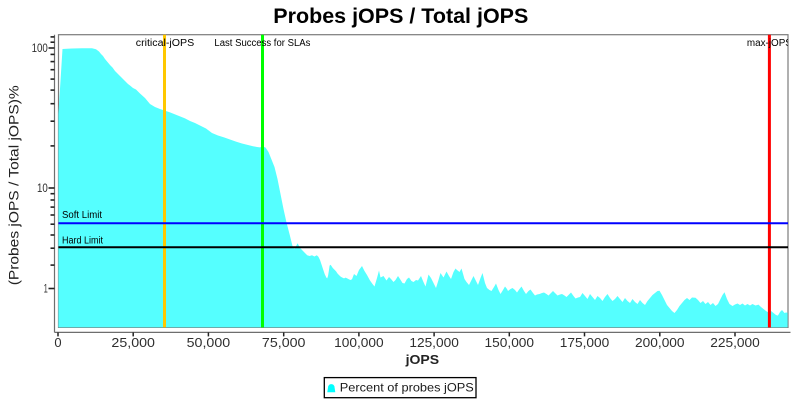  What do you see at coordinates (57, 342) in the screenshot?
I see `svg-text: 0` at bounding box center [57, 342].